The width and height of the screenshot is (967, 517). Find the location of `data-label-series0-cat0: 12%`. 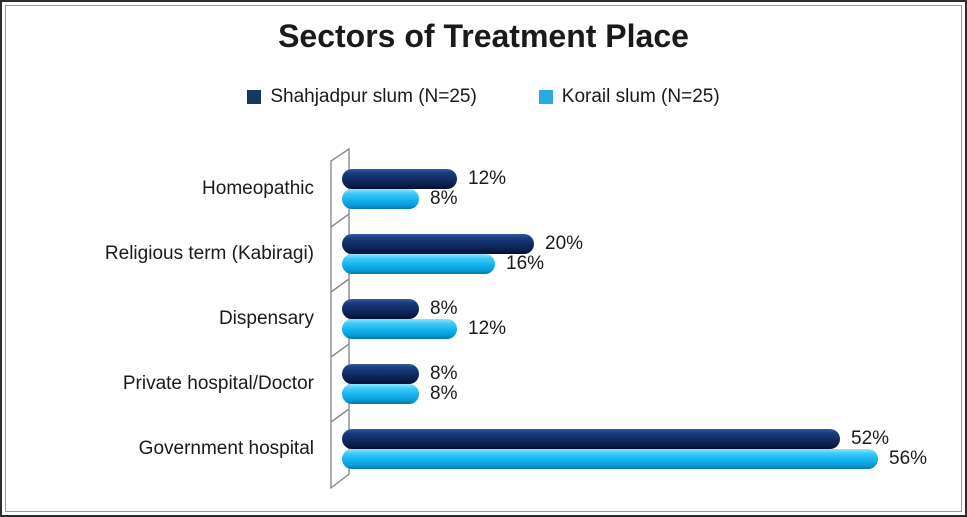

data-label-series0-cat0: 12% is located at coordinates (487, 178).